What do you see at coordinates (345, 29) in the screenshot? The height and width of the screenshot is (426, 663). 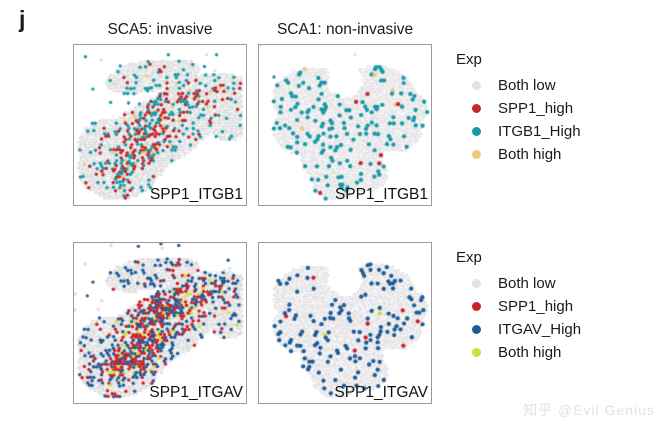 I see `column-title-sca1: SCA1: non-invasive` at bounding box center [345, 29].